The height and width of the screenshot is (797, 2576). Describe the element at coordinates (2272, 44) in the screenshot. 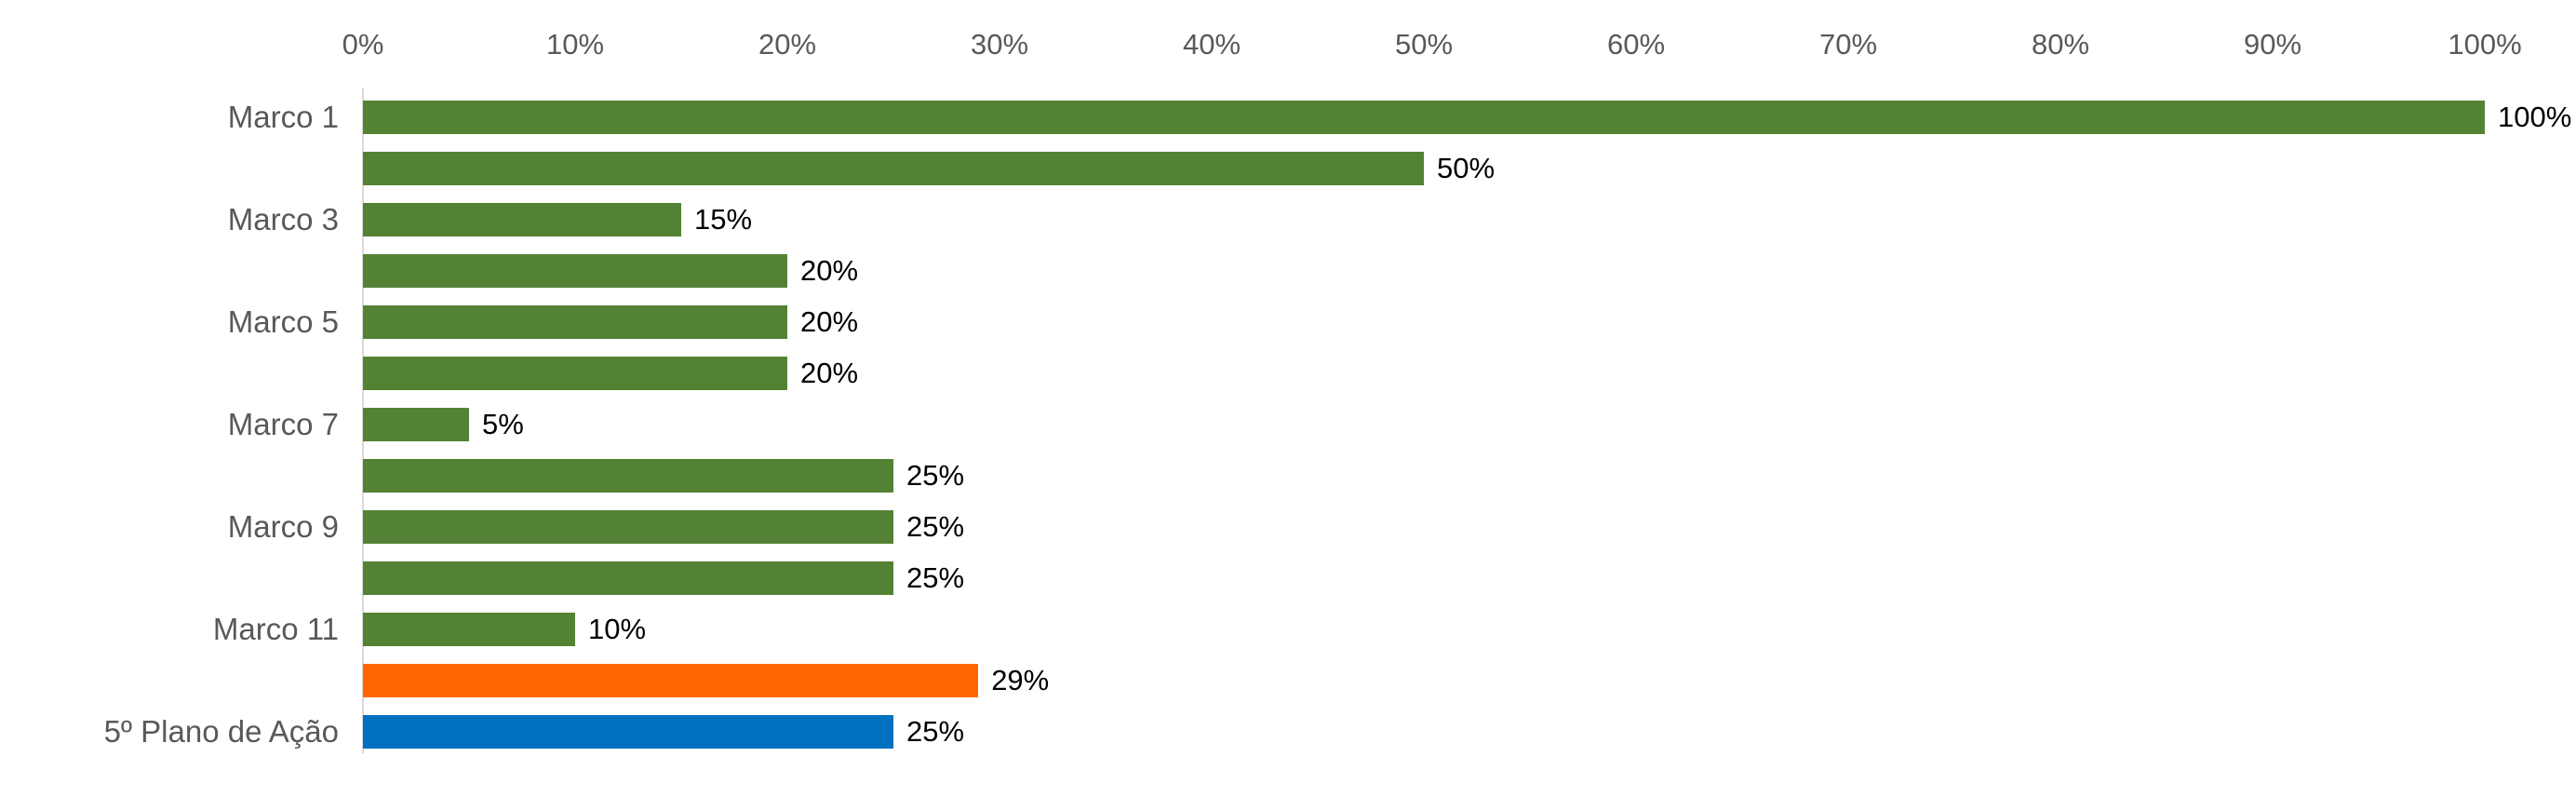

I see `x-axis-tick-label: 90%` at that location.